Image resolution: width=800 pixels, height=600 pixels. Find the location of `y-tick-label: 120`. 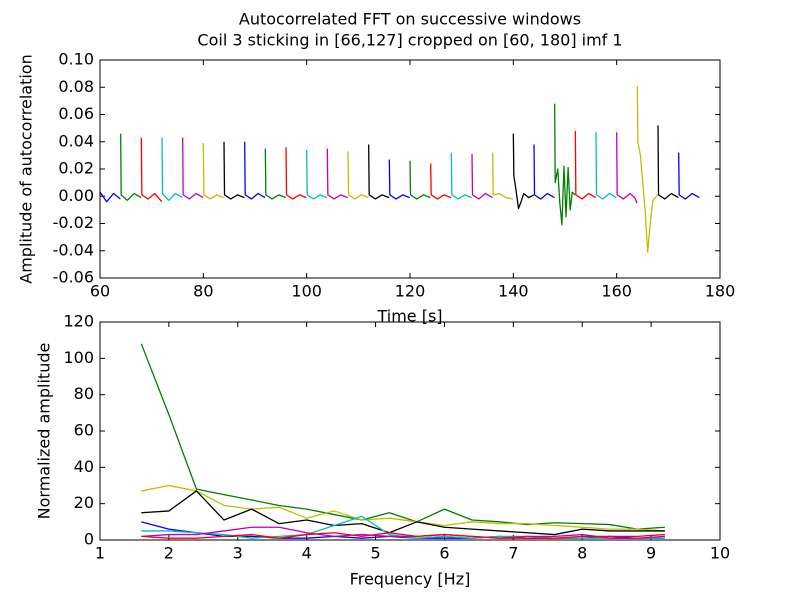

y-tick-label: 120 is located at coordinates (78, 321).